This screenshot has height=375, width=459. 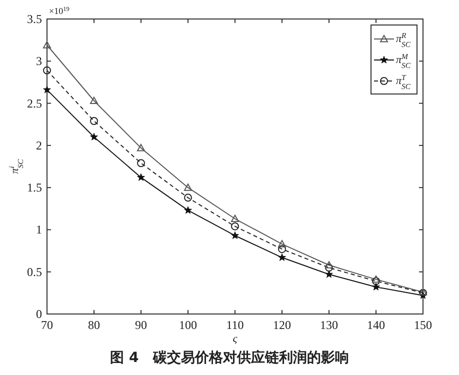 What do you see at coordinates (188, 325) in the screenshot?
I see `x-tick-label: 100` at bounding box center [188, 325].